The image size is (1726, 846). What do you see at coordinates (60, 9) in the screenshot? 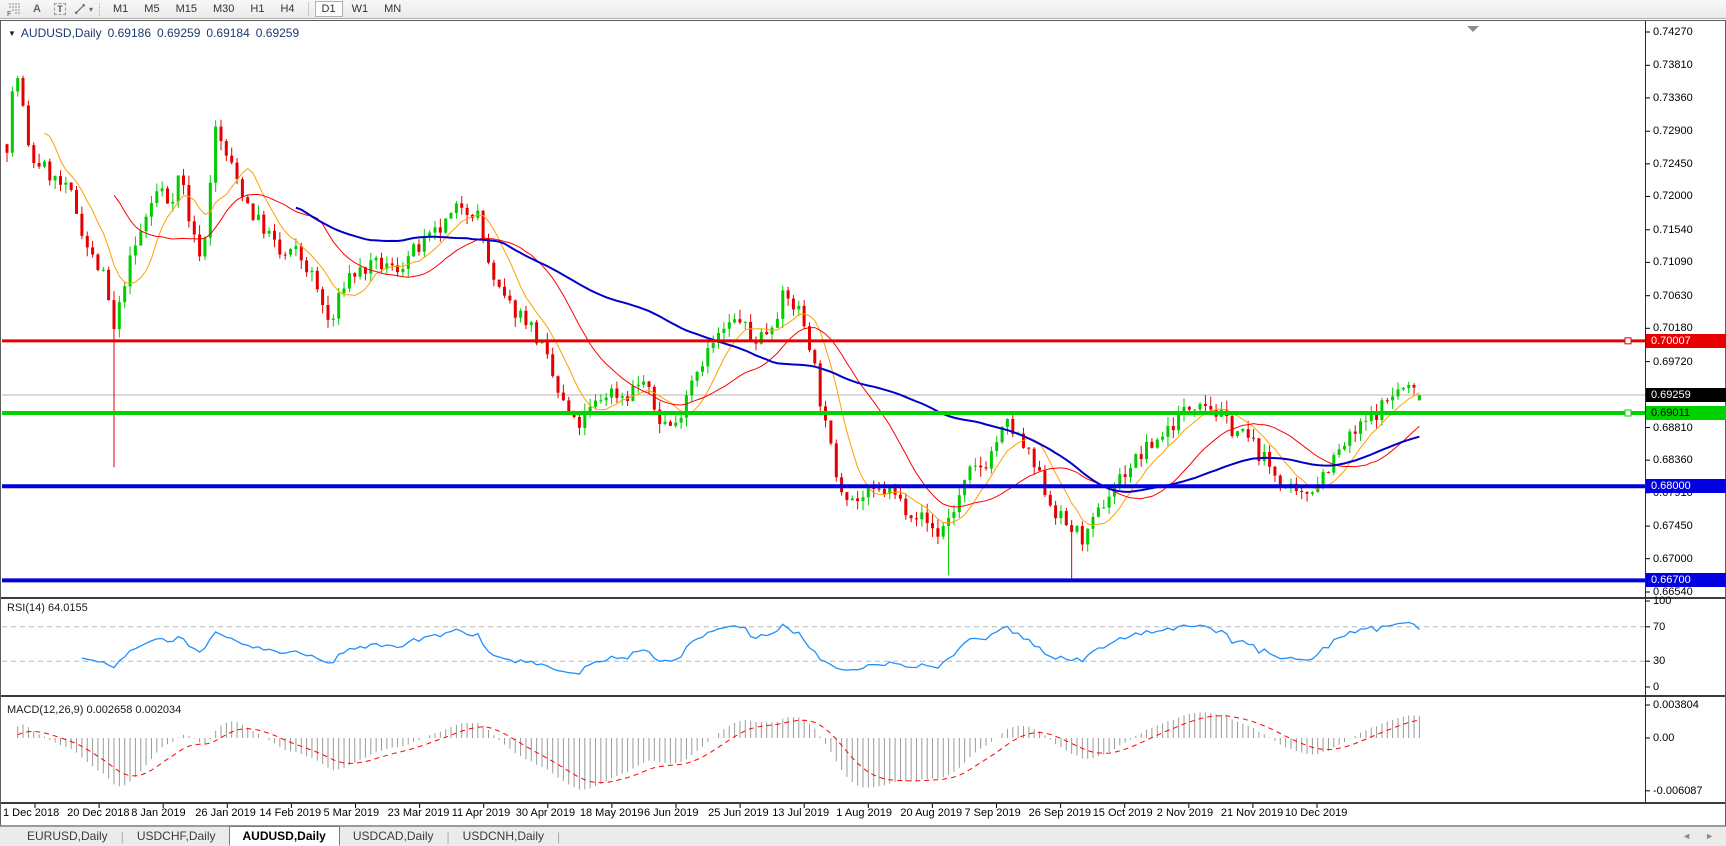
I see `text-box-icon: T` at bounding box center [60, 9].